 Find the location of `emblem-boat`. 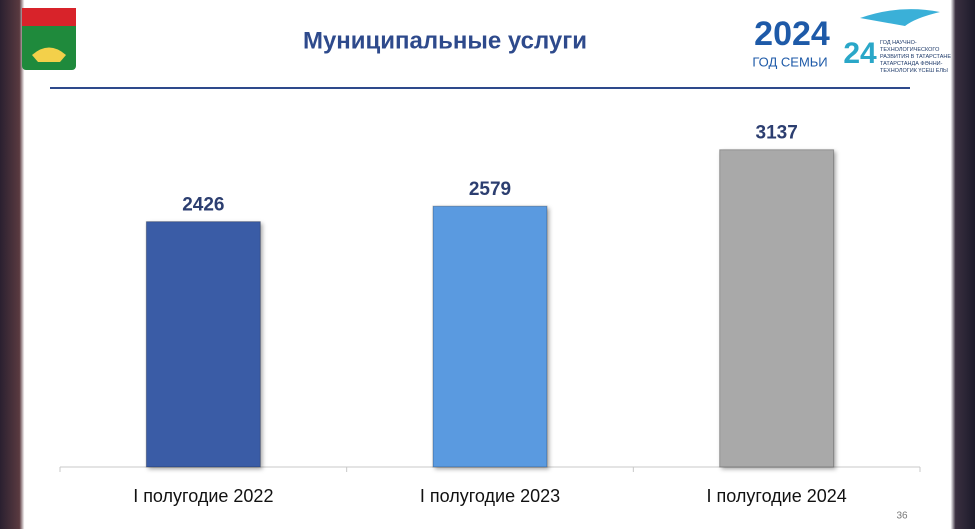

emblem-boat is located at coordinates (49, 54).